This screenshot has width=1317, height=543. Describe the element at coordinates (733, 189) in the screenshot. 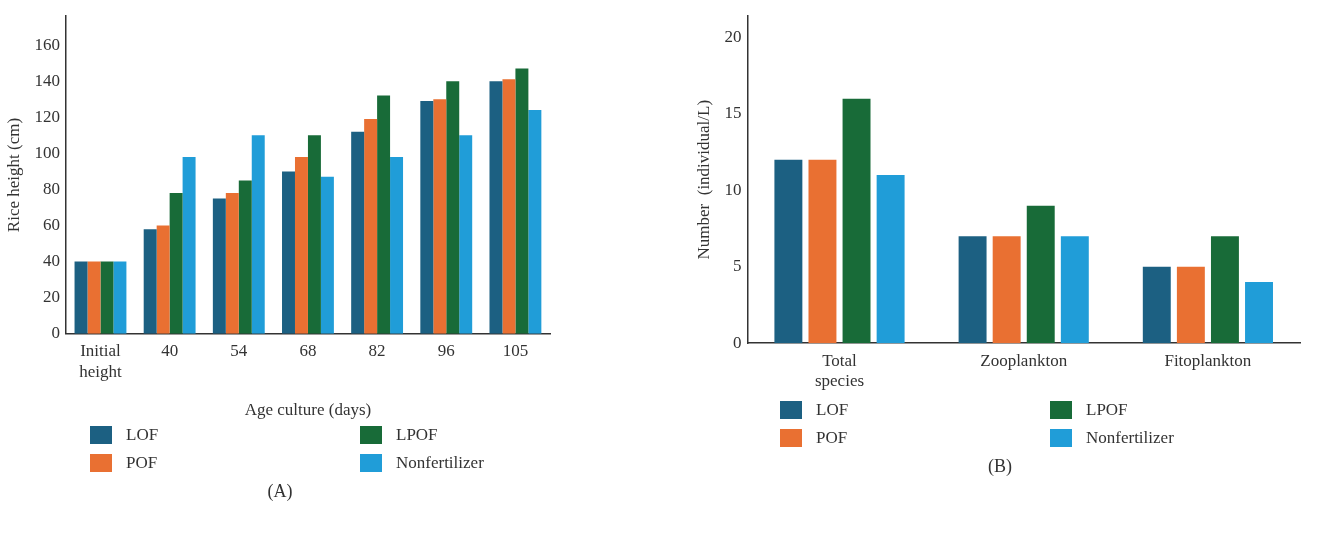

I see `y-tick-label: 10` at that location.